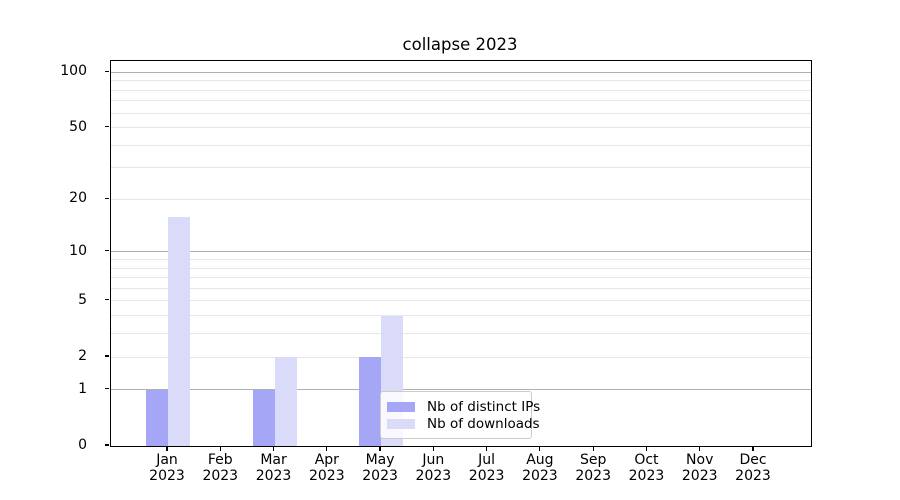 The image size is (900, 500). What do you see at coordinates (433, 468) in the screenshot?
I see `x-tick-label-jun: Jun 2023` at bounding box center [433, 468].